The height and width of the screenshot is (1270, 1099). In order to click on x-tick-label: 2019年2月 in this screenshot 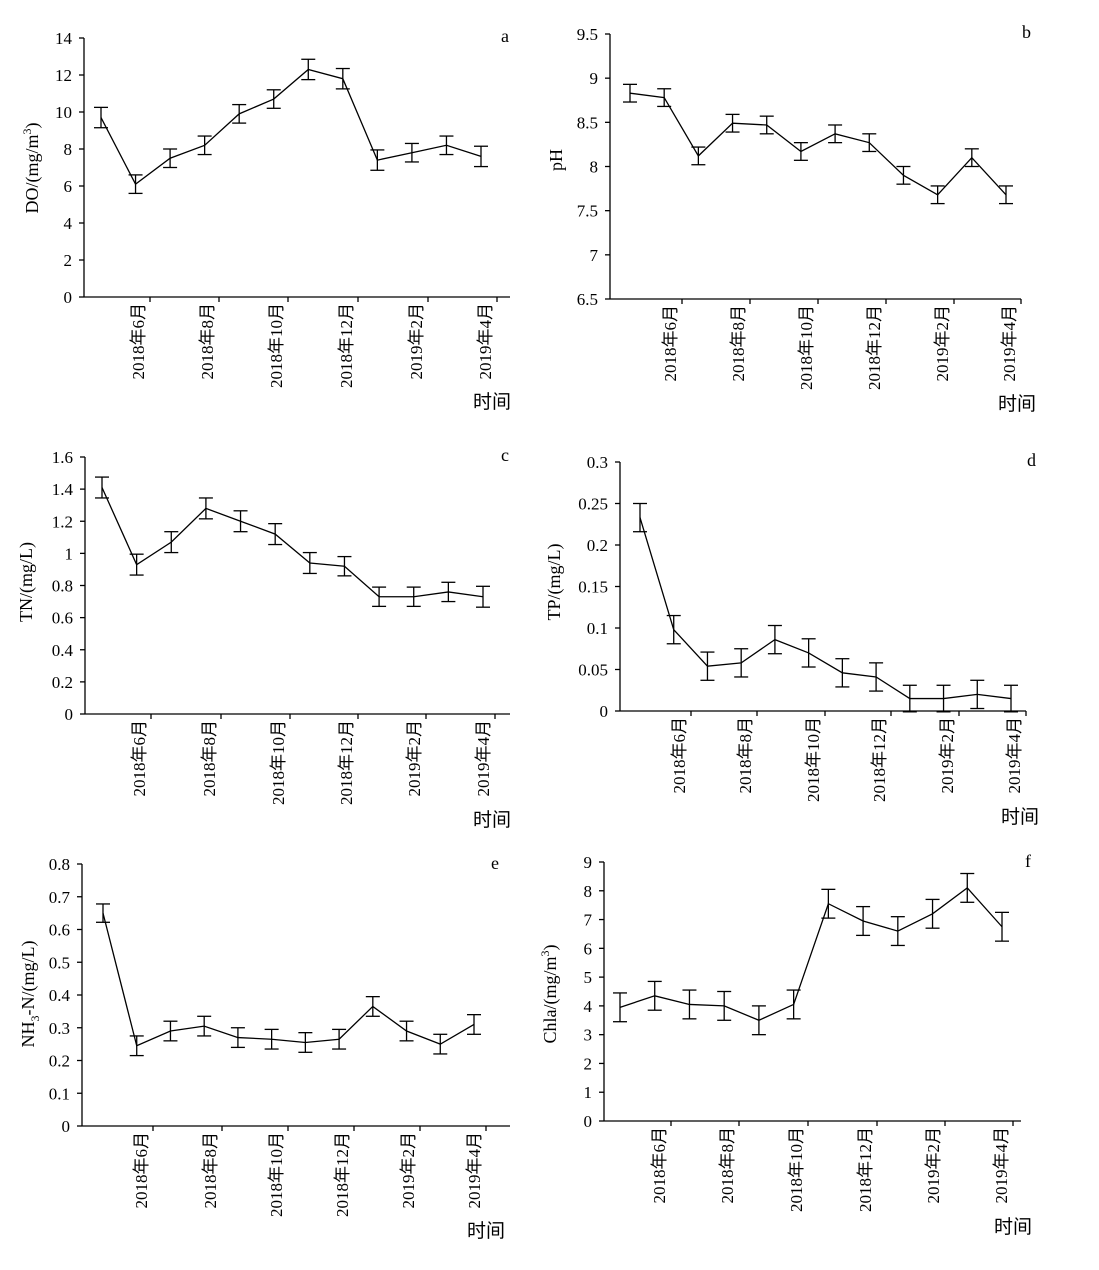, I will do `click(414, 758)`.